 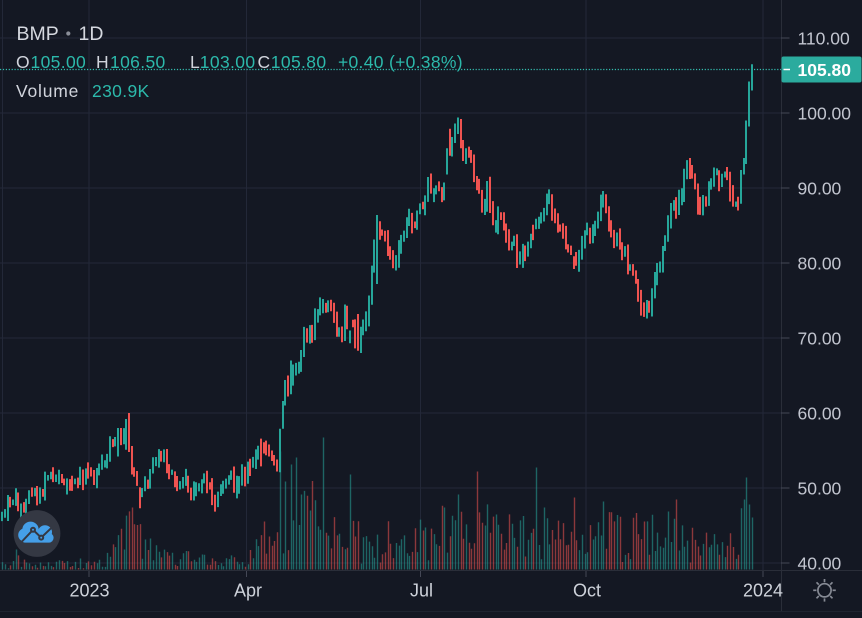 I want to click on svg-text: BMP, so click(x=38, y=34).